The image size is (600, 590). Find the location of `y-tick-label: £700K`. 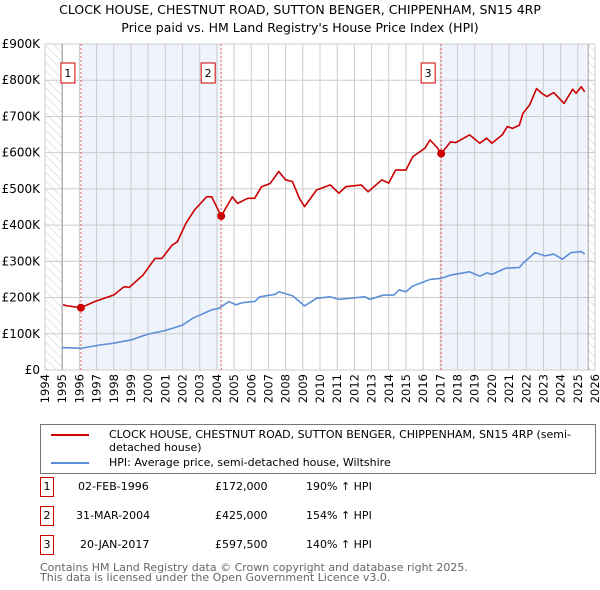

y-tick-label: £700K is located at coordinates (22, 116).